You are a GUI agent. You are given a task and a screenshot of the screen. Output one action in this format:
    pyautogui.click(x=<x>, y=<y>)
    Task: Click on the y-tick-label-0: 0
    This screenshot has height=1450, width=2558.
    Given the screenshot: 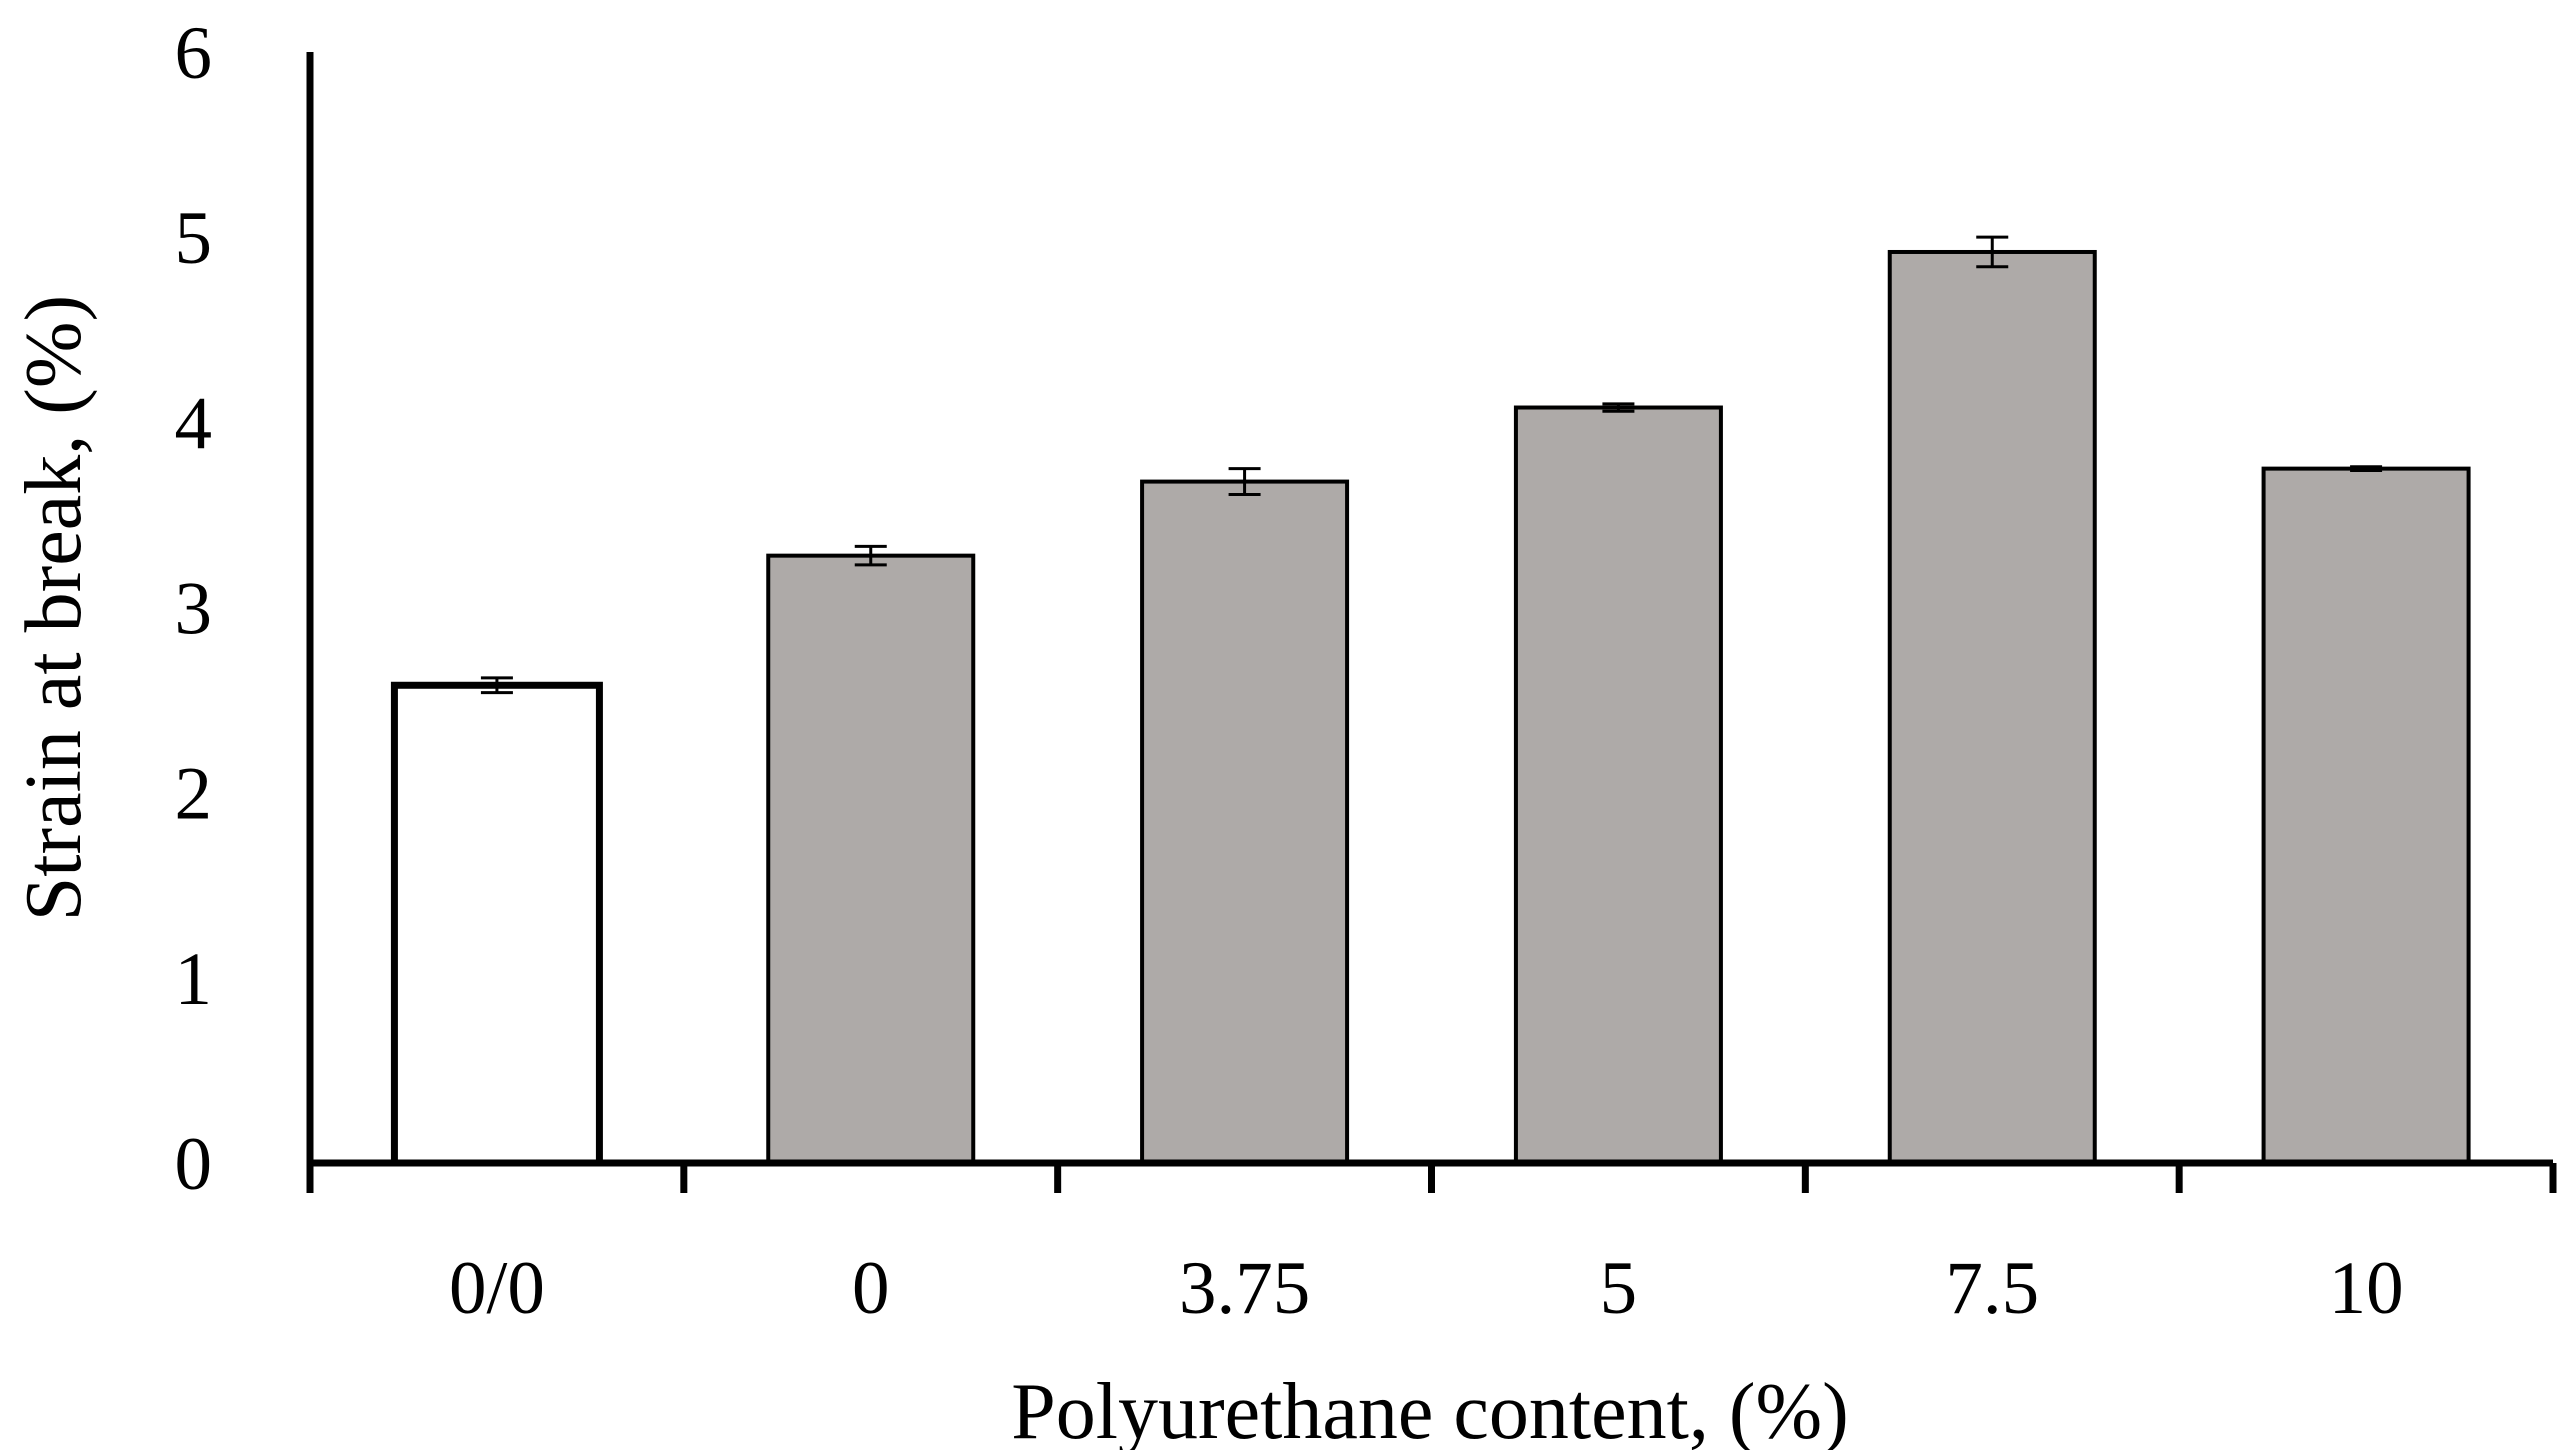 What is the action you would take?
    pyautogui.click(x=194, y=1164)
    